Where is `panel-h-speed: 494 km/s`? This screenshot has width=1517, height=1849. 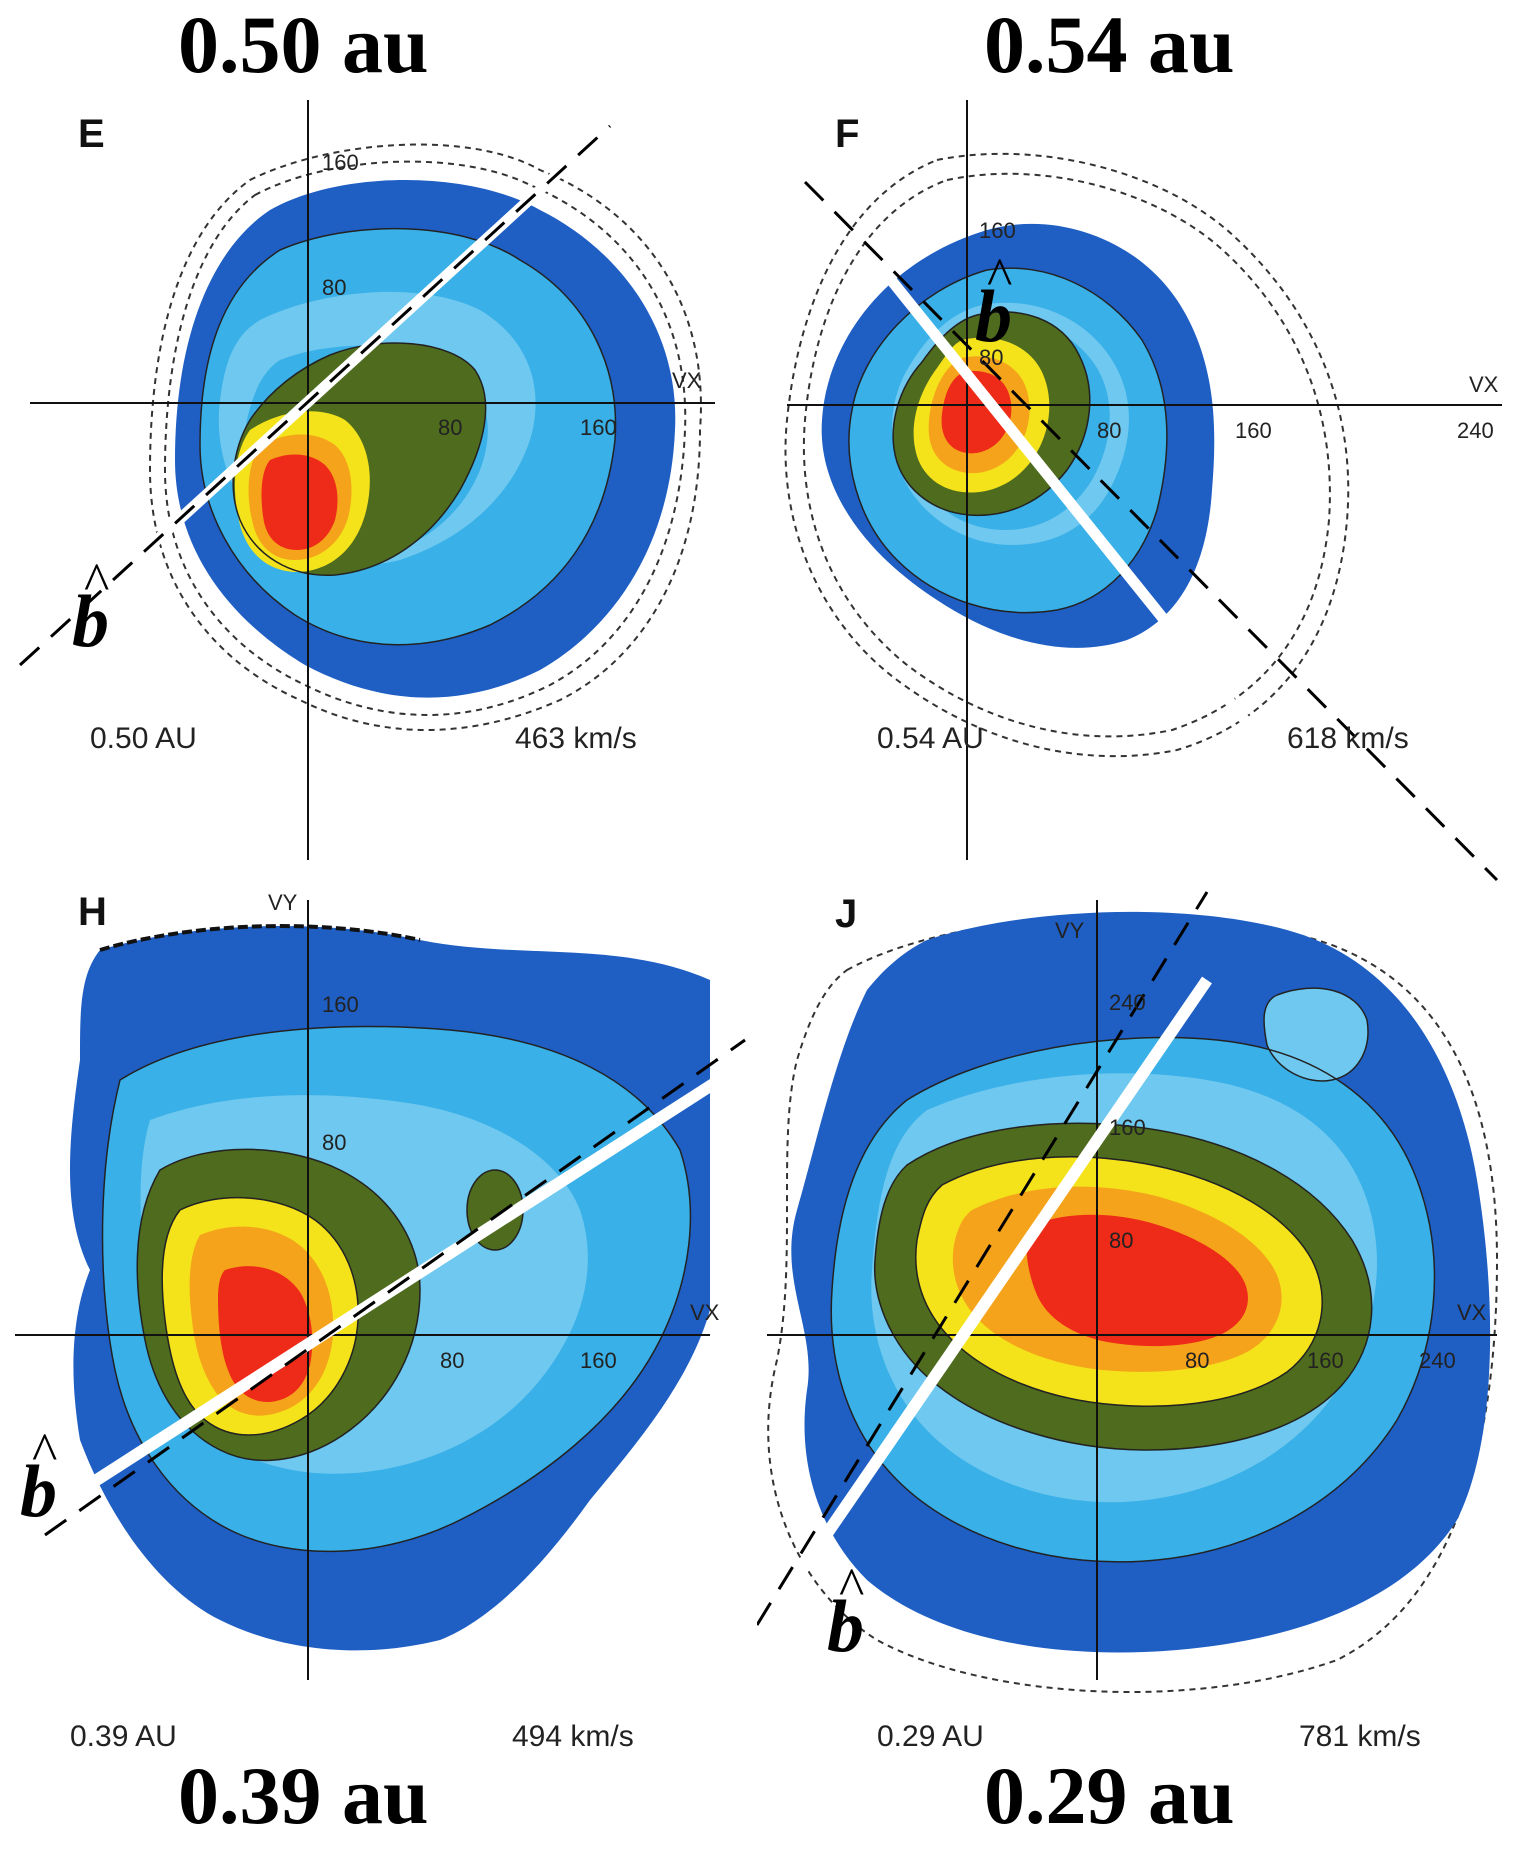
panel-h-speed: 494 km/s is located at coordinates (573, 1736).